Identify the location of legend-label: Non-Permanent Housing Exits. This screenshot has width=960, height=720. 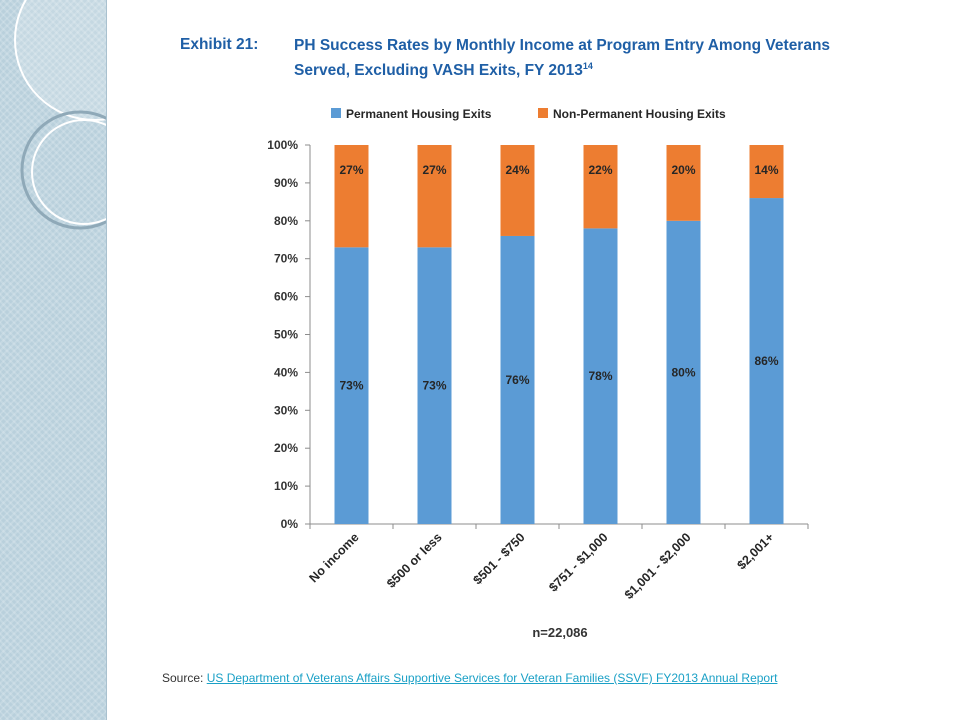
(639, 114).